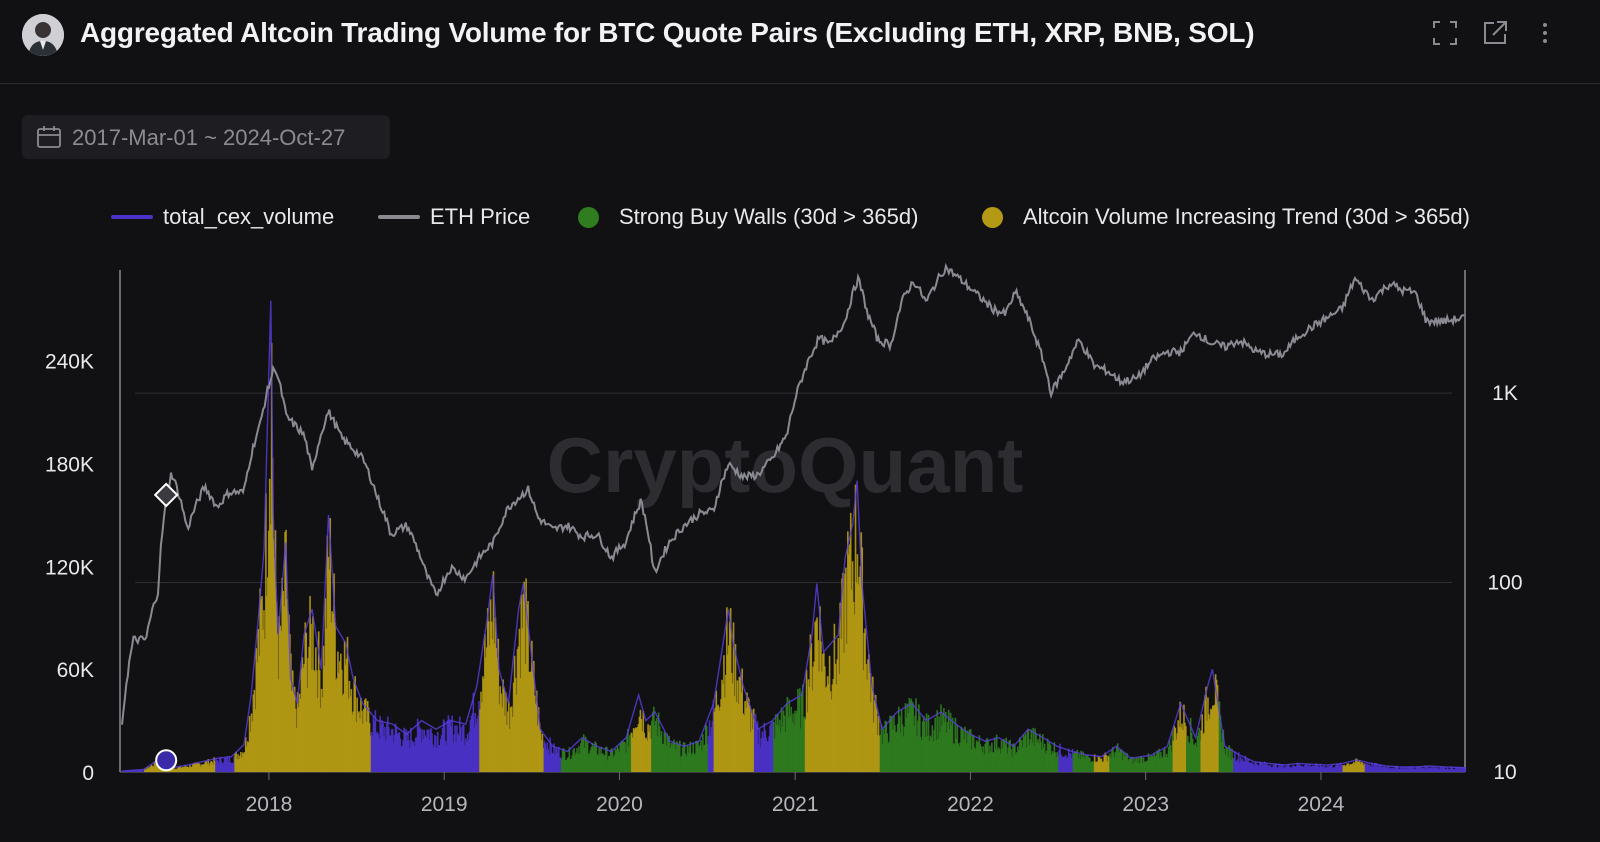  I want to click on legend-item-eth-price: ETH Price, so click(454, 217).